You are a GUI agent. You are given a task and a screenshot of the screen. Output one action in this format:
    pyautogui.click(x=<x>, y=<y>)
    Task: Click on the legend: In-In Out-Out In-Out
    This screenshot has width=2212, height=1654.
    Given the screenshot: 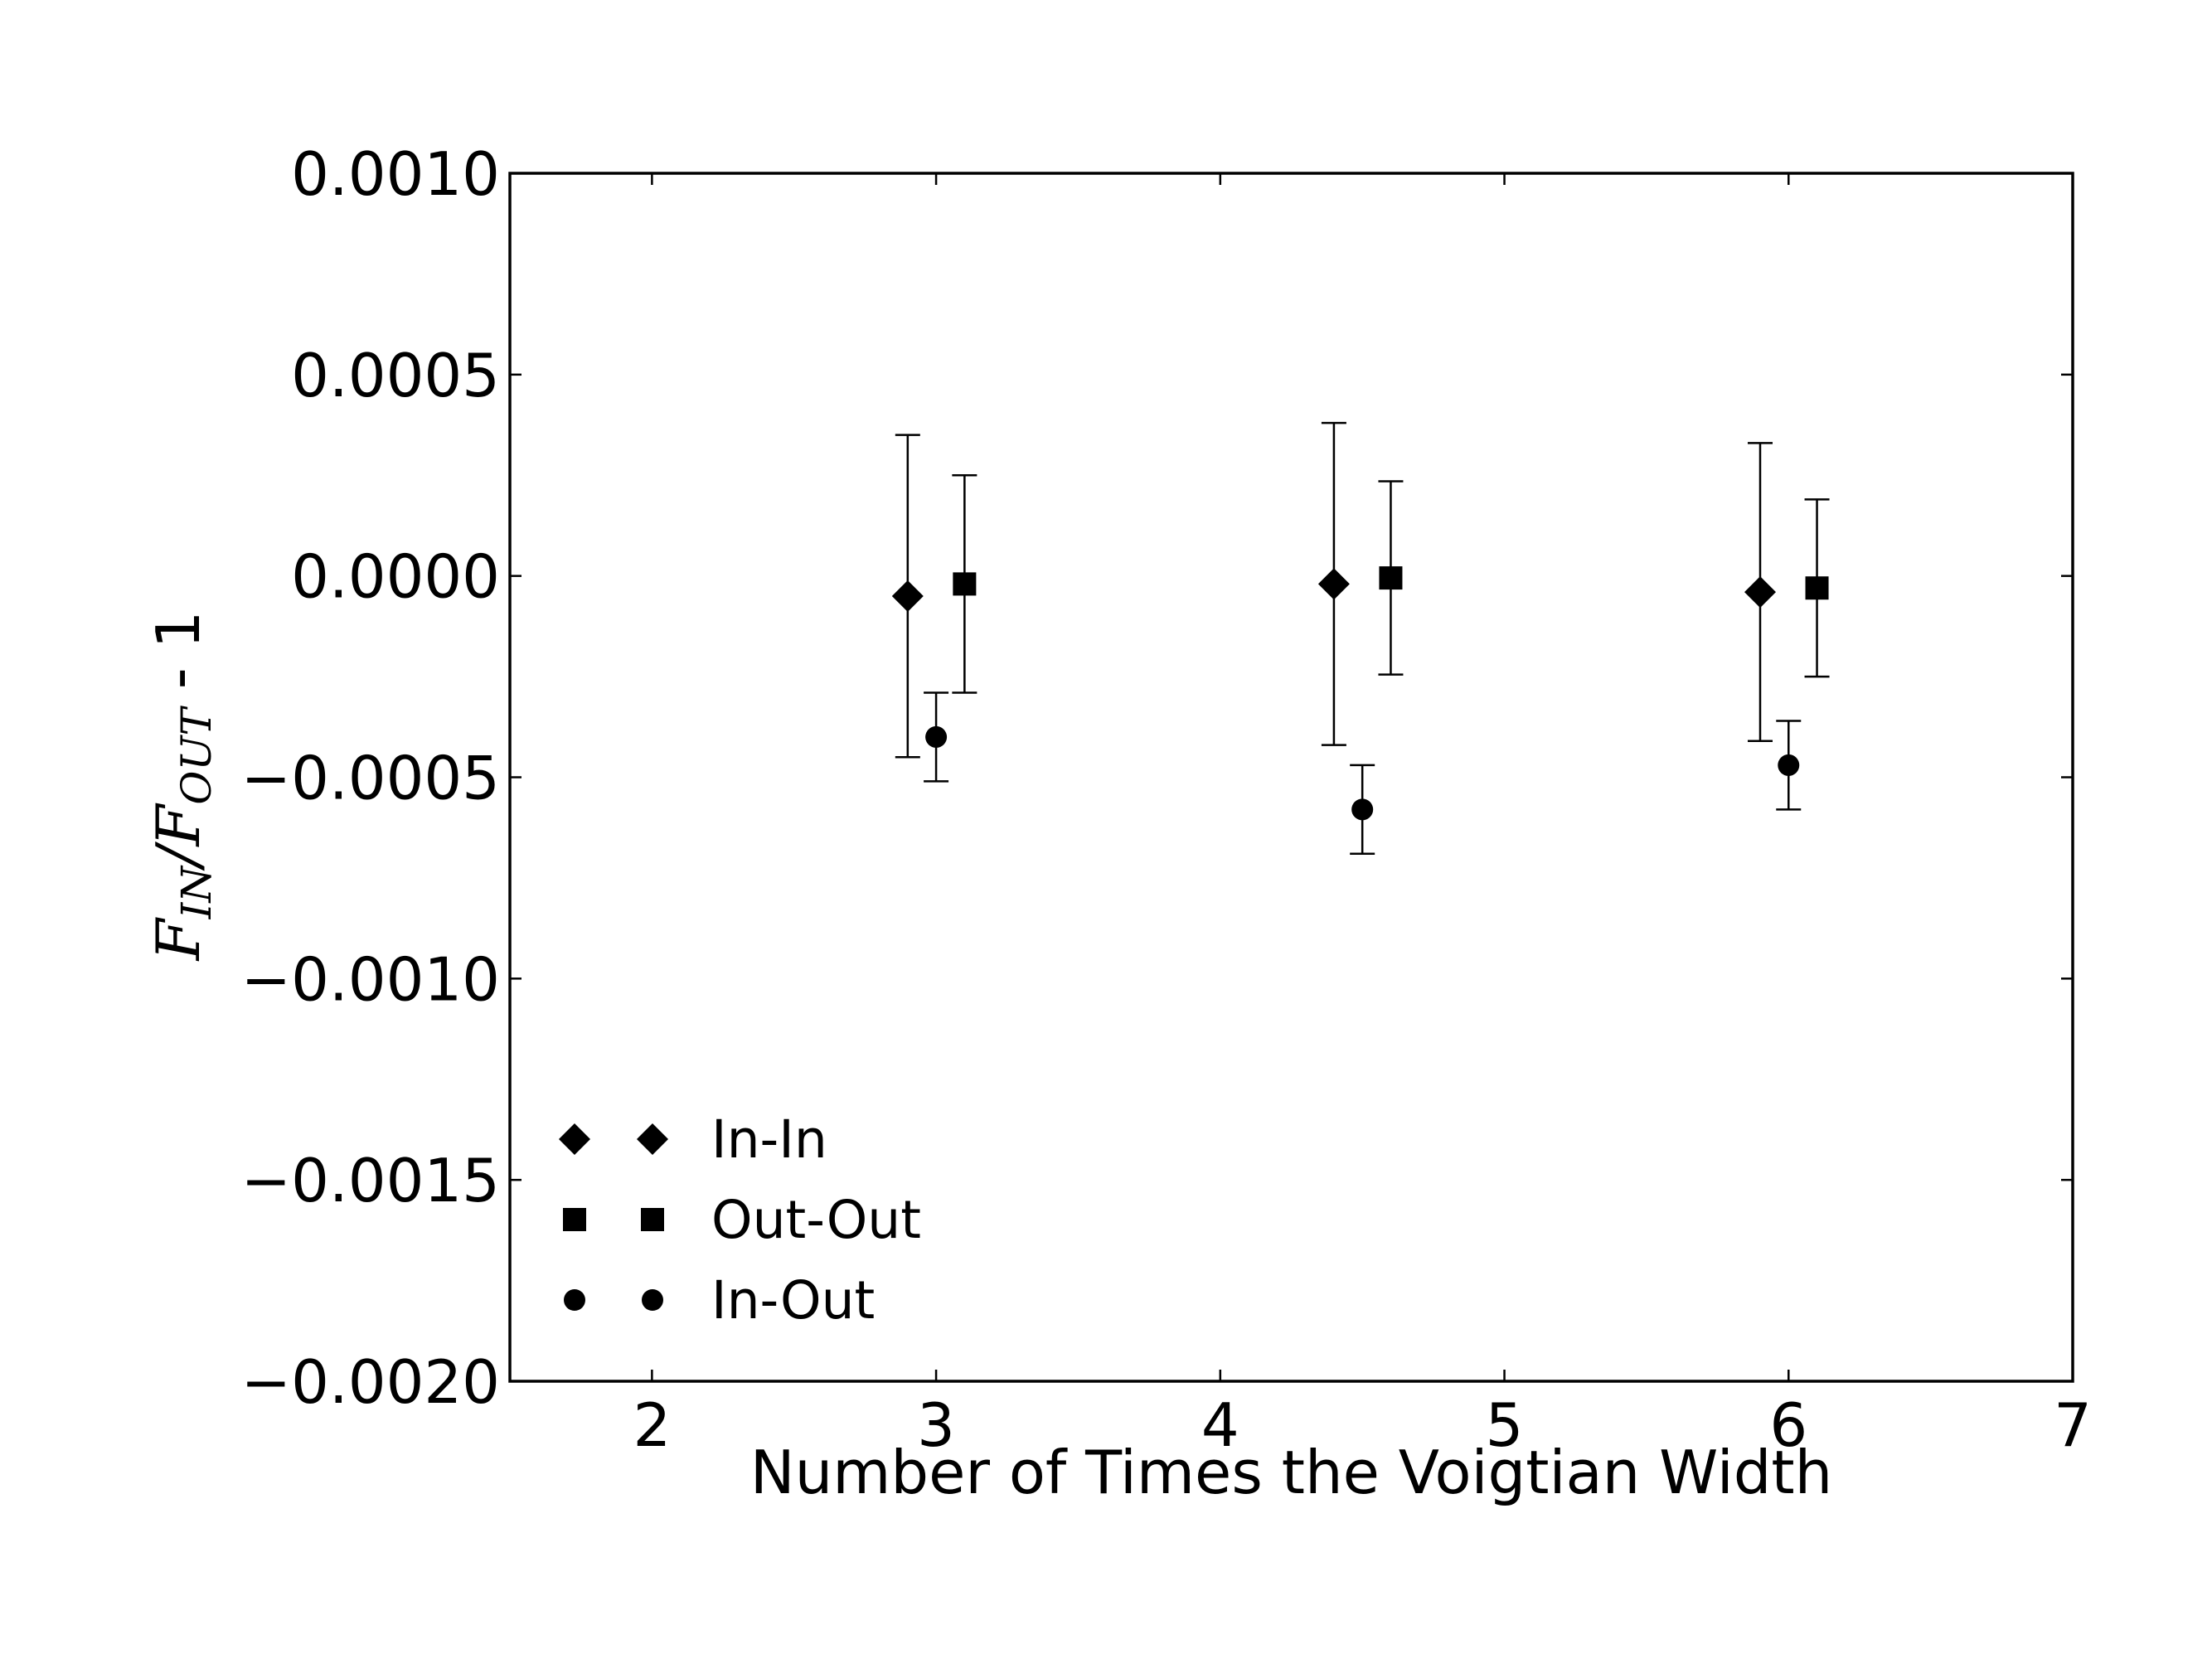 What is the action you would take?
    pyautogui.click(x=740, y=1220)
    